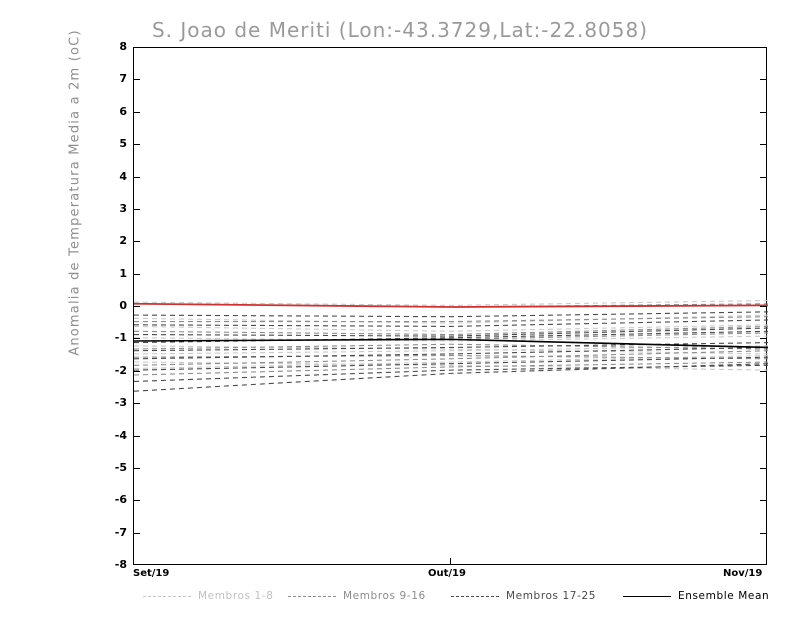 This screenshot has height=618, width=800. What do you see at coordinates (123, 241) in the screenshot?
I see `y-tick-label: 2` at bounding box center [123, 241].